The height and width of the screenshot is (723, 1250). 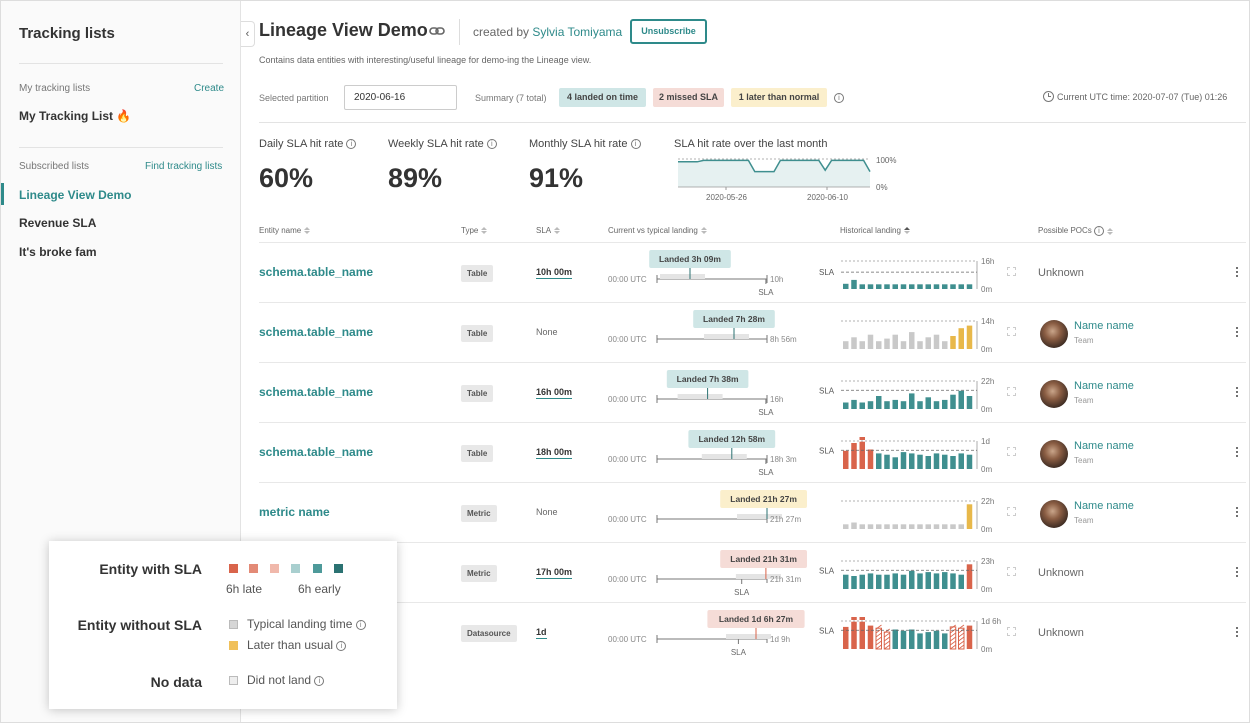 I want to click on entity-name-link: metric name, so click(x=294, y=512).